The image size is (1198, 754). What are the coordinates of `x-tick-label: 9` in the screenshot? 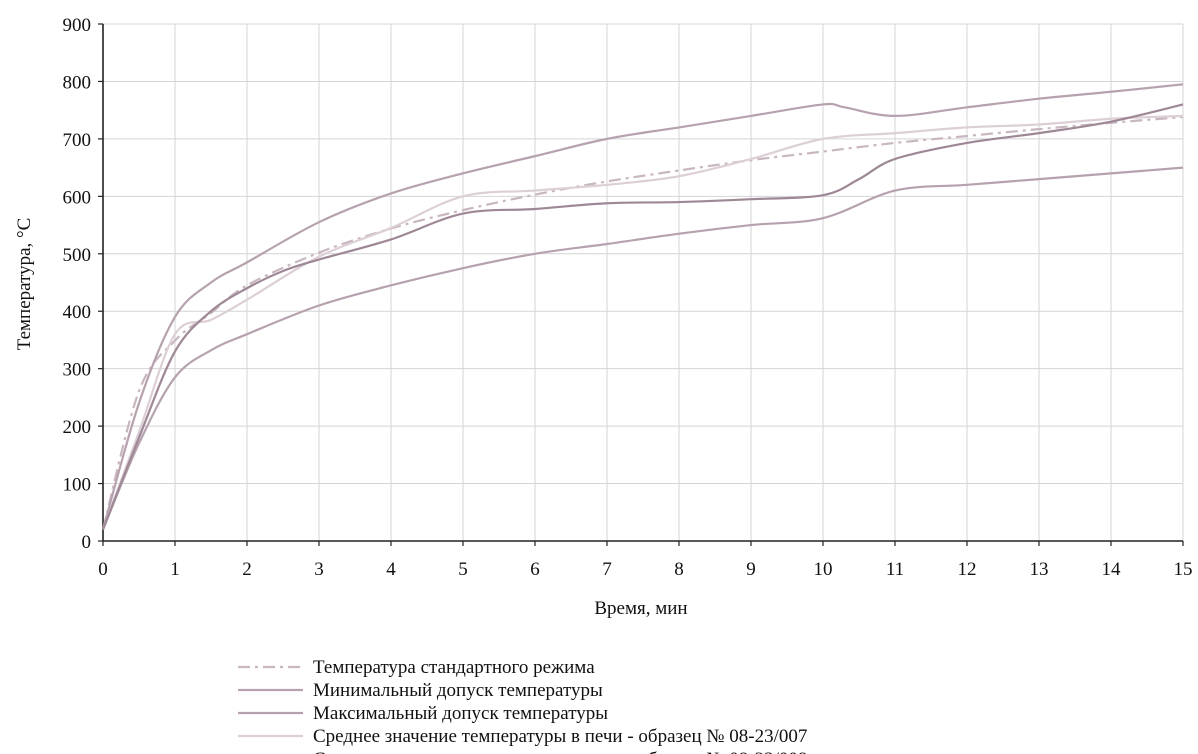 It's located at (751, 569).